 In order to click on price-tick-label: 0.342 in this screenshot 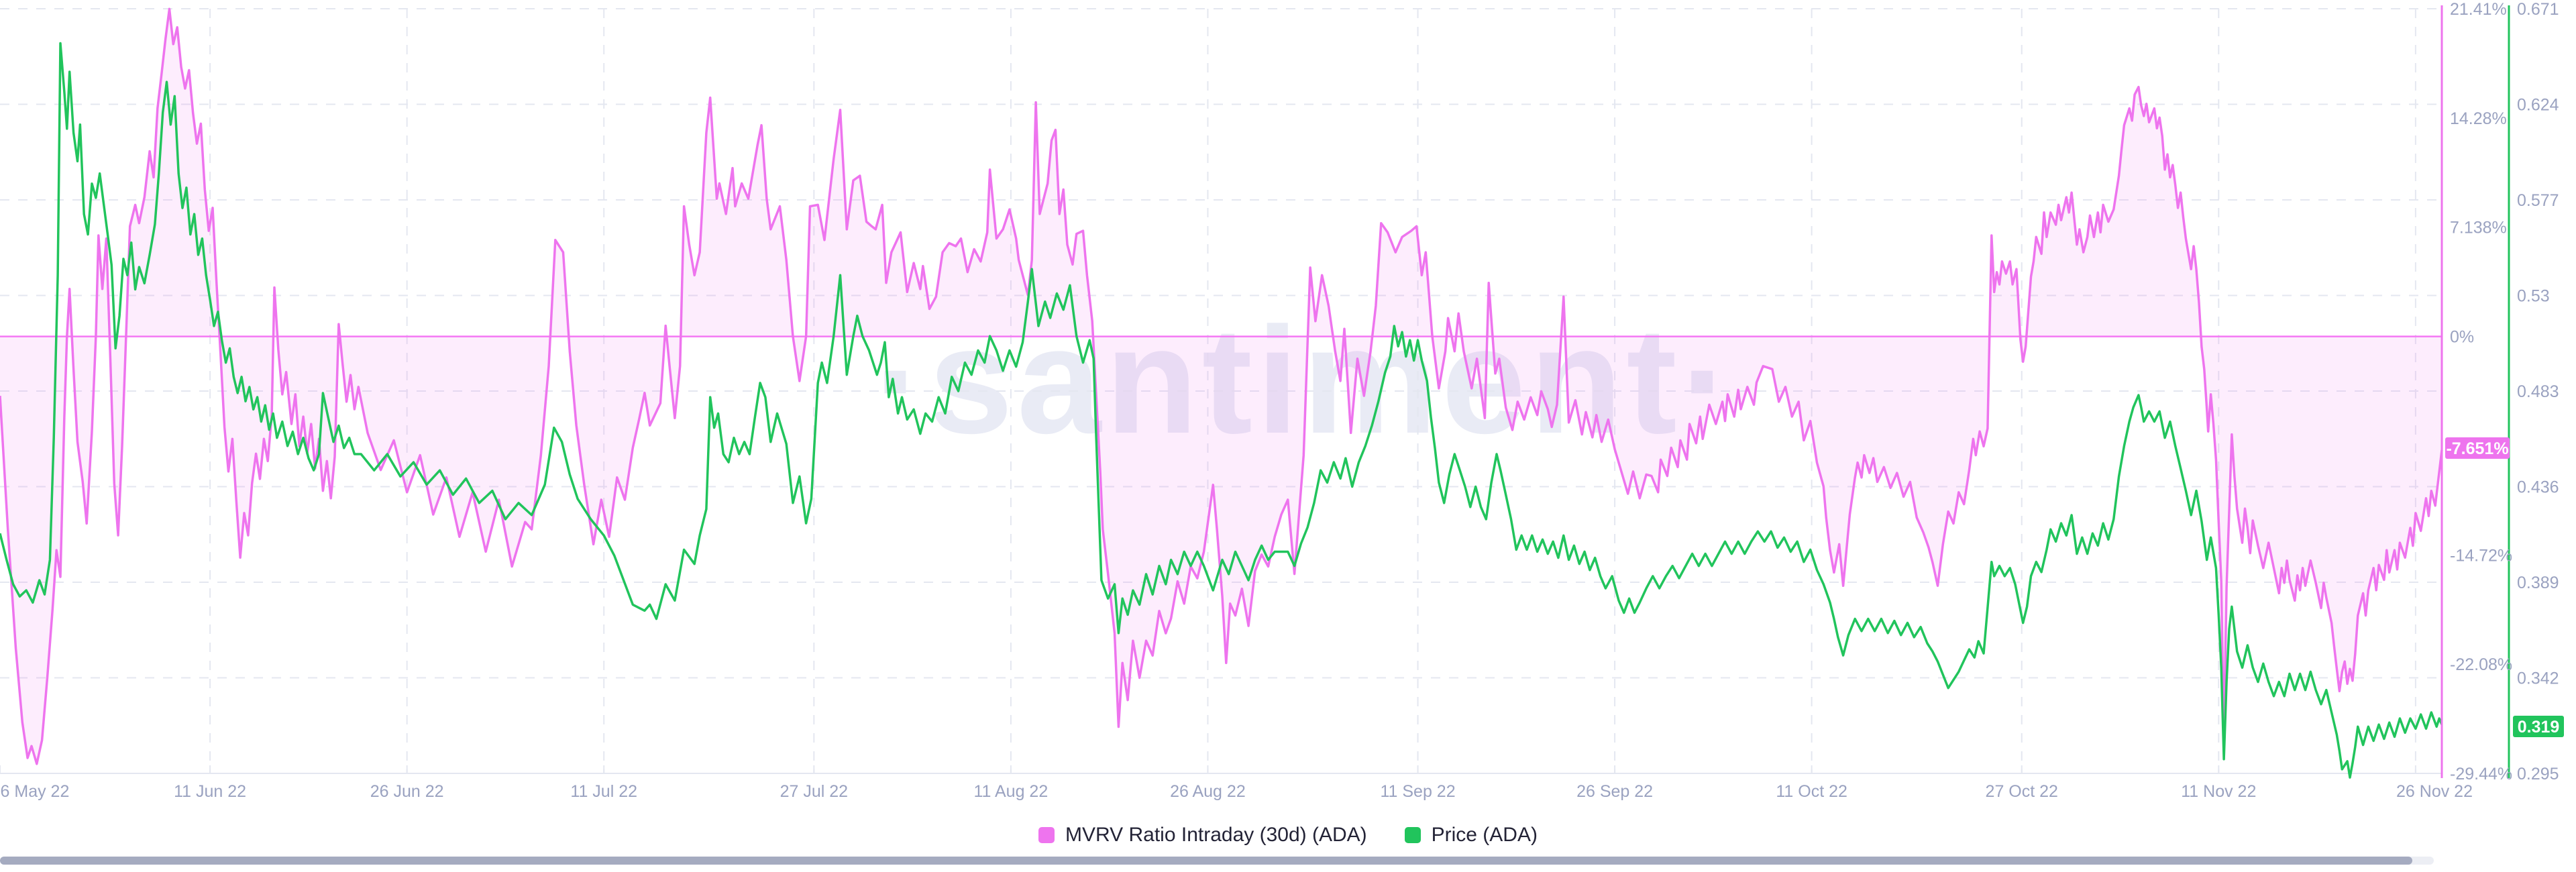, I will do `click(2538, 679)`.